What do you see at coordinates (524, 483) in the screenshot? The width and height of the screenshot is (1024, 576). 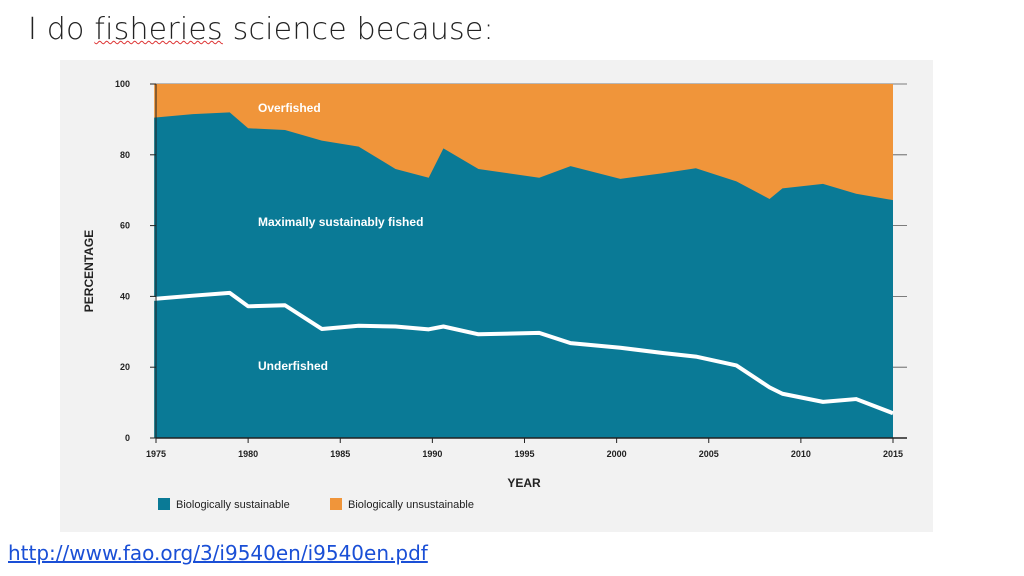 I see `x-axis-title: YEAR` at bounding box center [524, 483].